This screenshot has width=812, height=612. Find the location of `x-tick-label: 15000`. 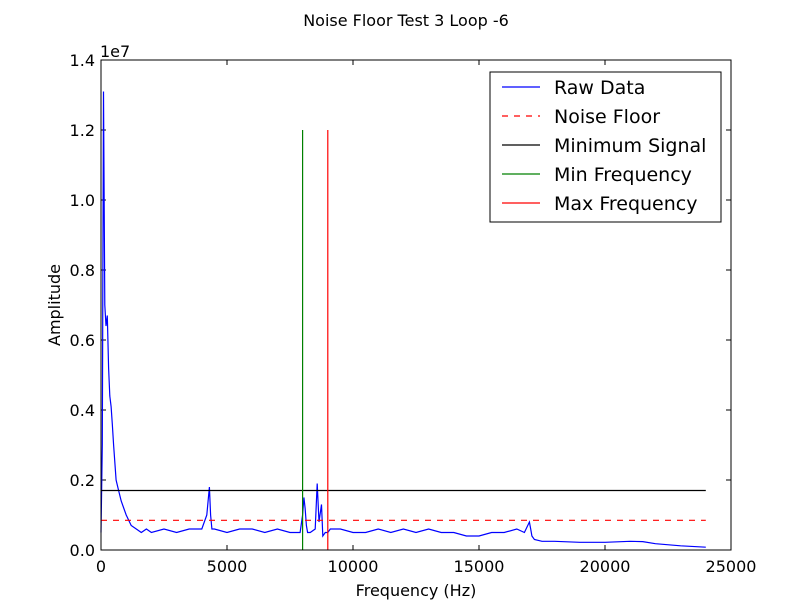

x-tick-label: 15000 is located at coordinates (479, 566).